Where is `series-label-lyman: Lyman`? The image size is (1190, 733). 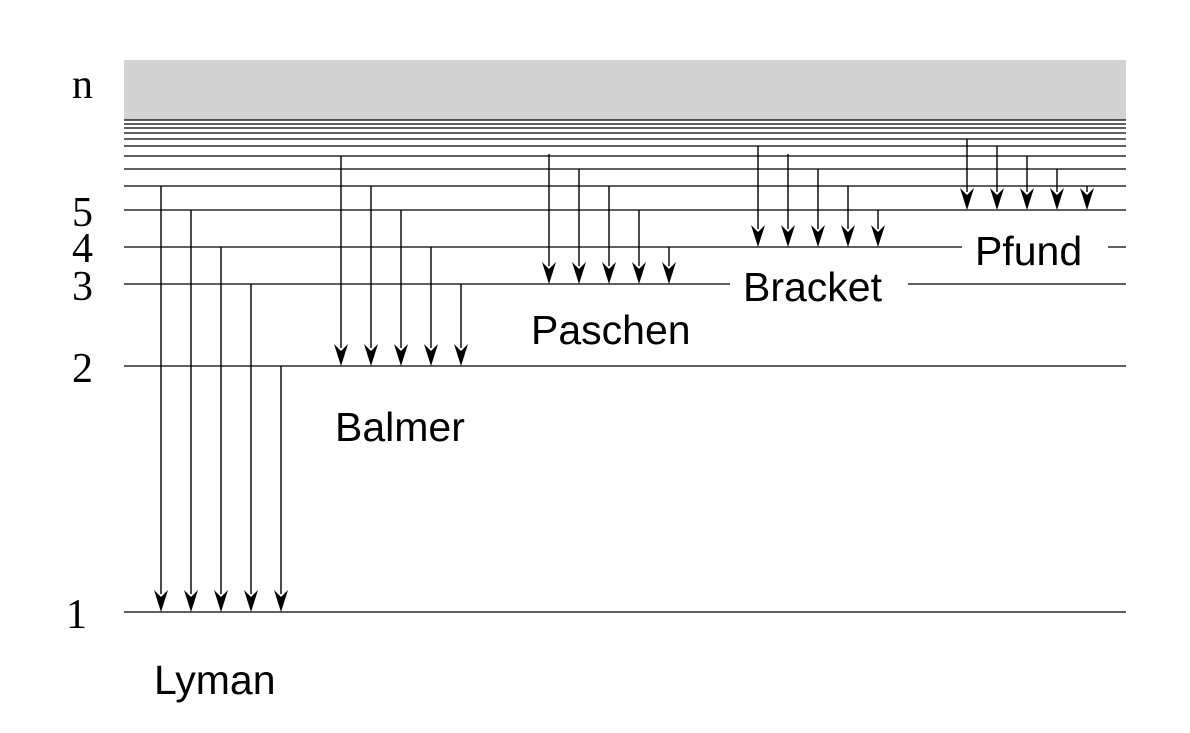
series-label-lyman: Lyman is located at coordinates (215, 680).